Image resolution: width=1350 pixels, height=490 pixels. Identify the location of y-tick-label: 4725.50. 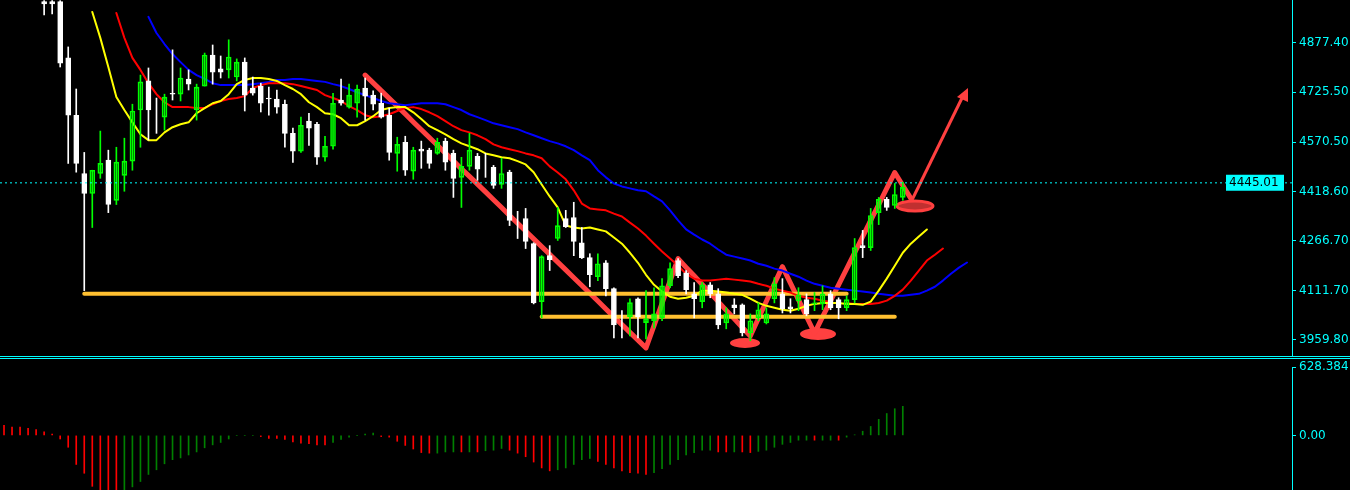
(1324, 91).